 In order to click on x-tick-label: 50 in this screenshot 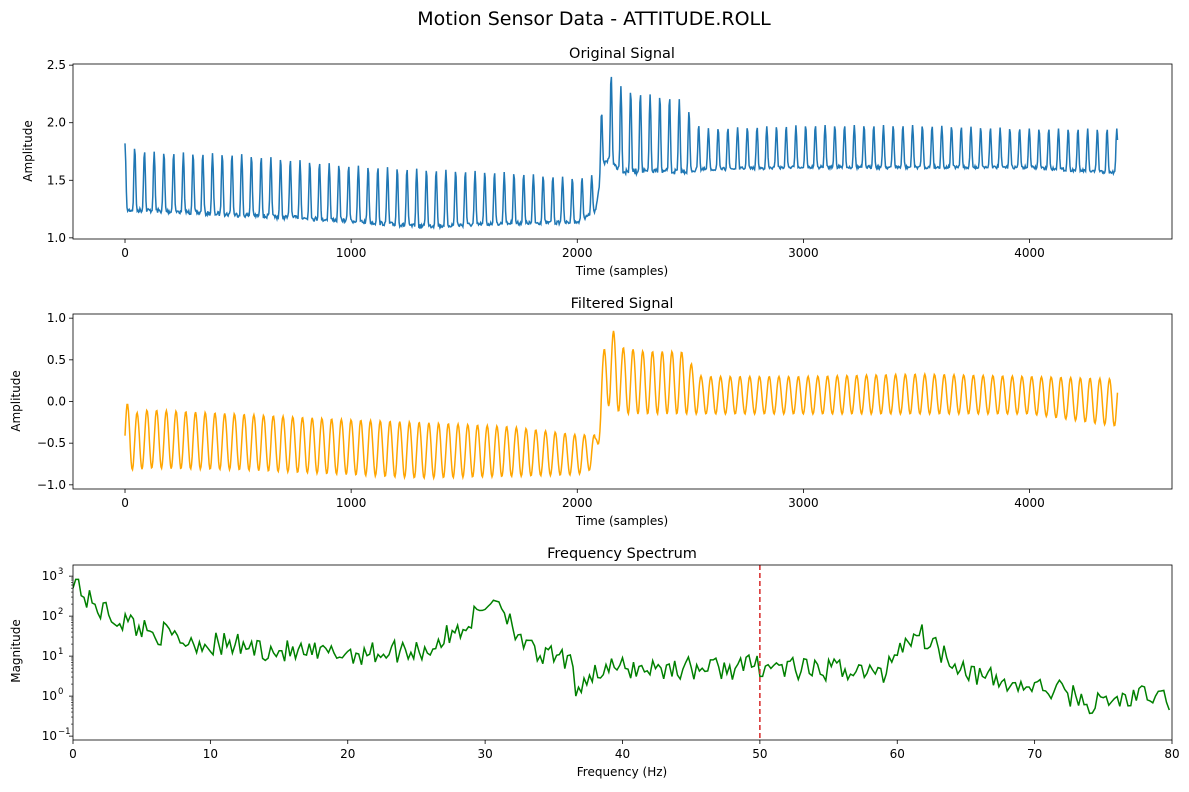, I will do `click(759, 754)`.